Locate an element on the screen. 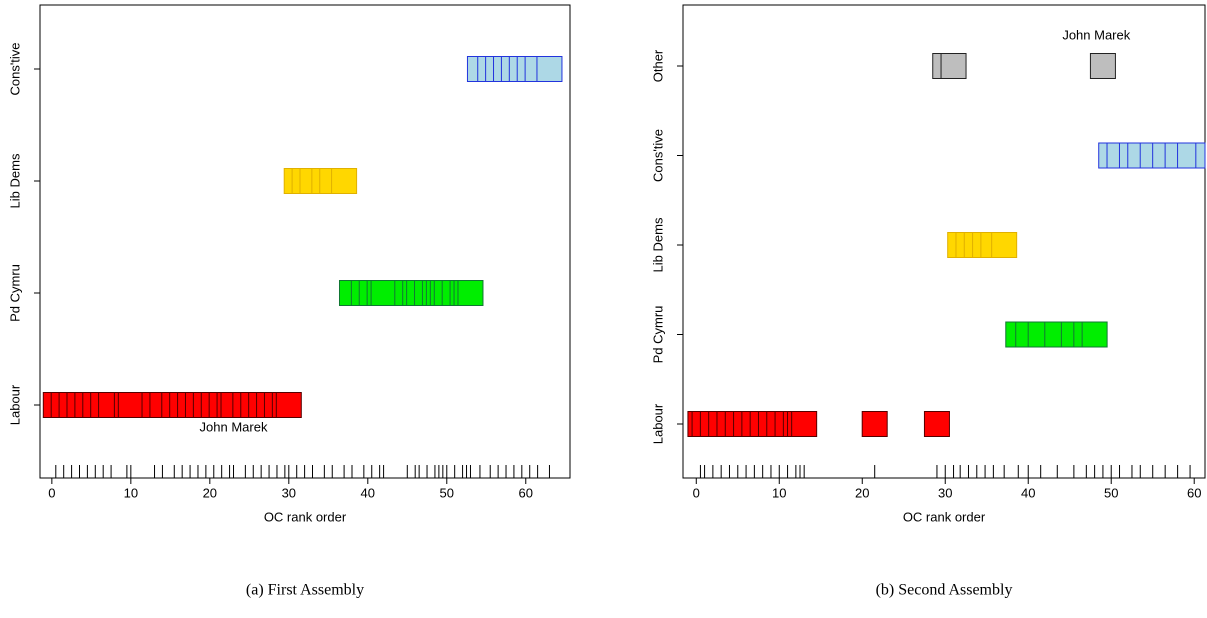 Image resolution: width=1207 pixels, height=618 pixels. cap caption: (a) First Assembly is located at coordinates (305, 590).